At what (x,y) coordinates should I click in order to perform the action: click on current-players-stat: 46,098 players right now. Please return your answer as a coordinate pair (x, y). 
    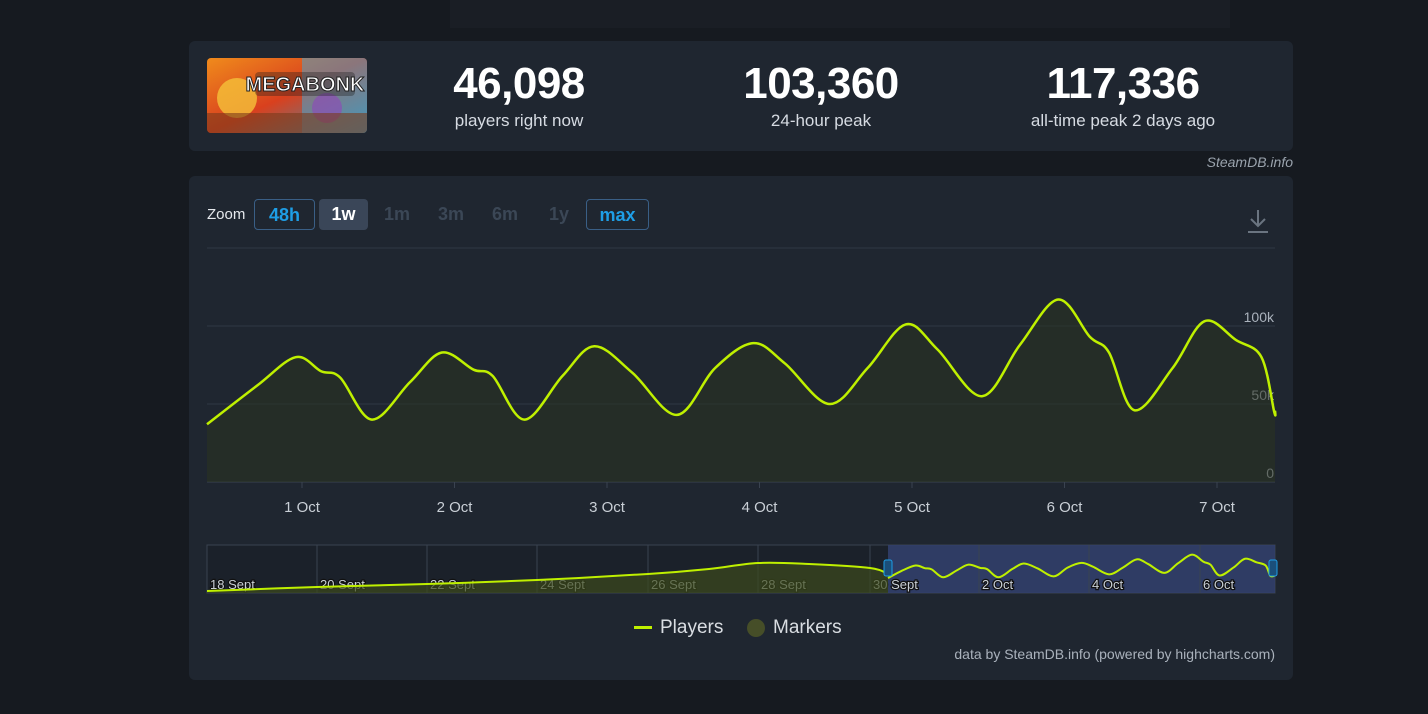
    Looking at the image, I should click on (519, 96).